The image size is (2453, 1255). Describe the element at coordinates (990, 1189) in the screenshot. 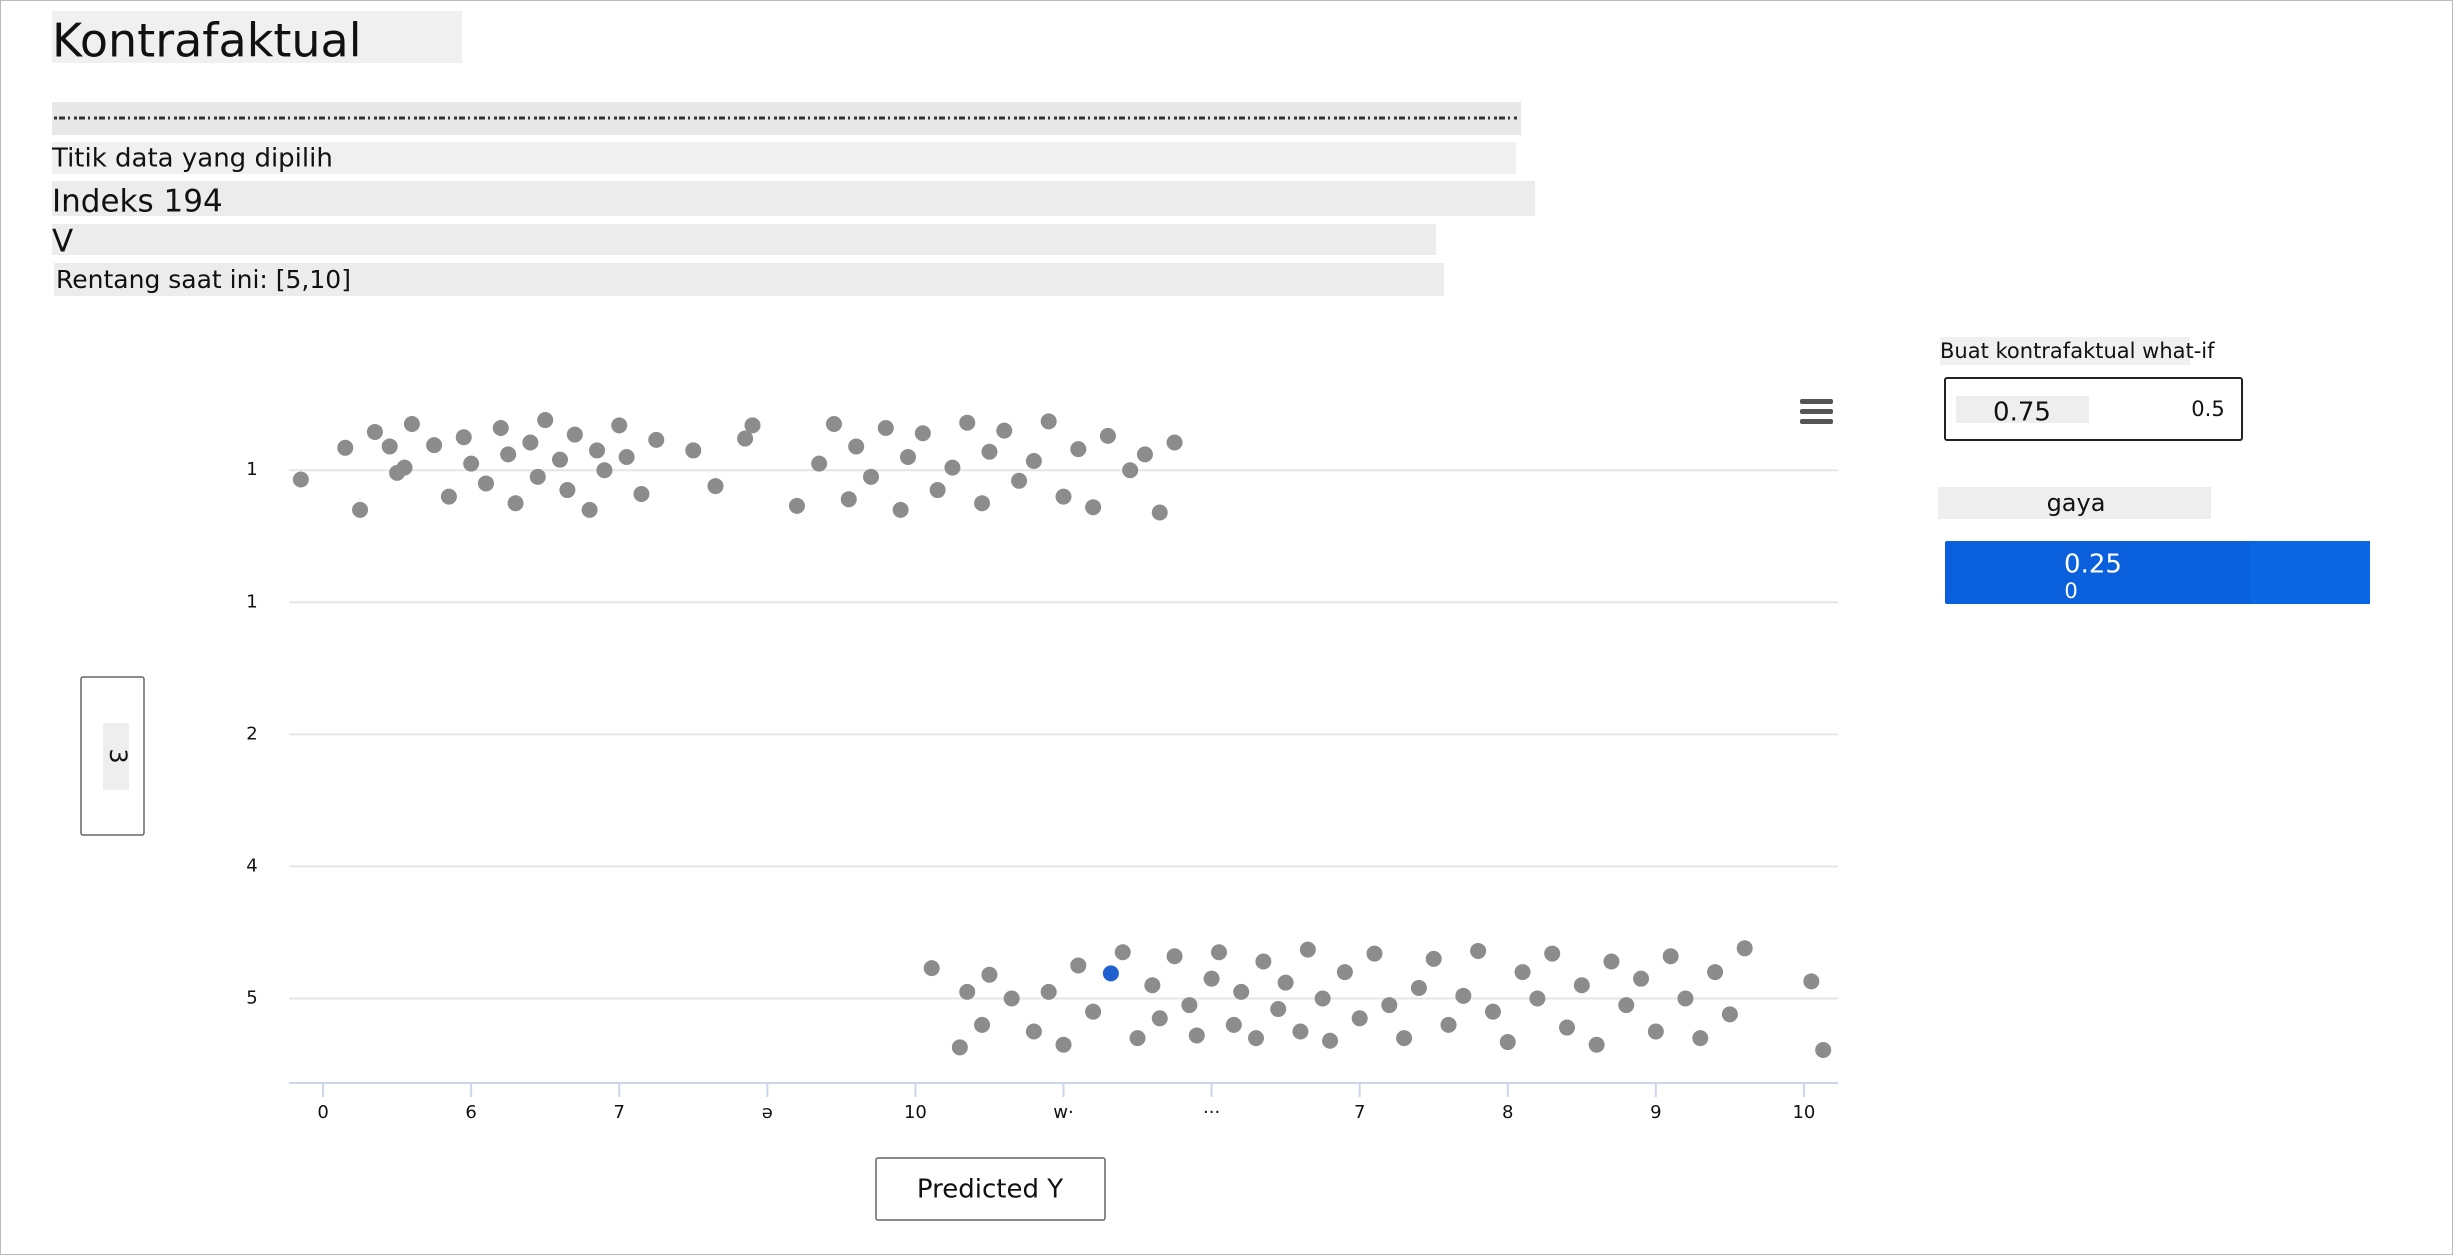

I see `x-axis-selector` at that location.